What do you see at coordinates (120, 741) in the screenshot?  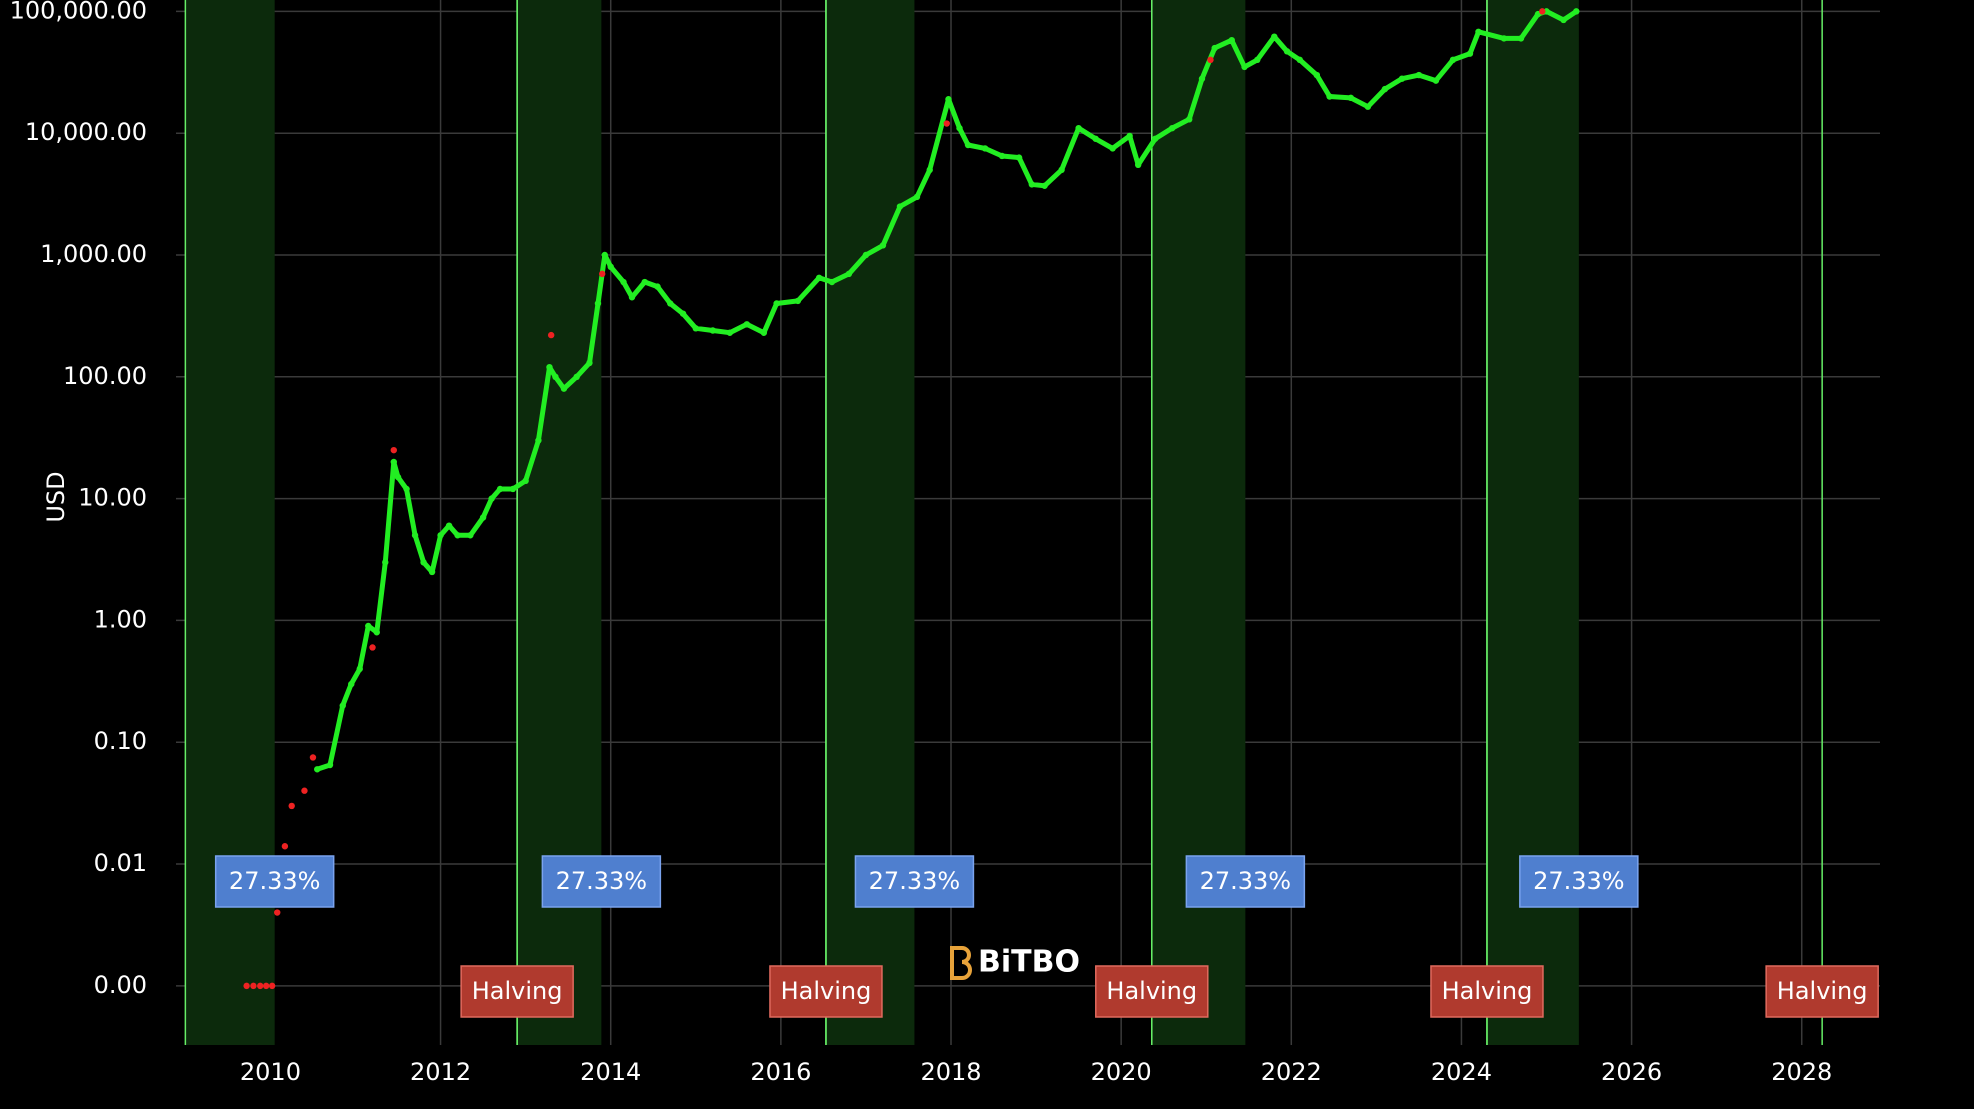 I see `y-tick-label: 0.10` at bounding box center [120, 741].